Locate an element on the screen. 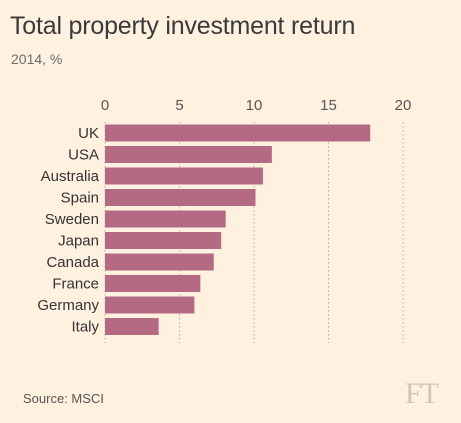 This screenshot has height=423, width=461. category-label: USA is located at coordinates (83, 155).